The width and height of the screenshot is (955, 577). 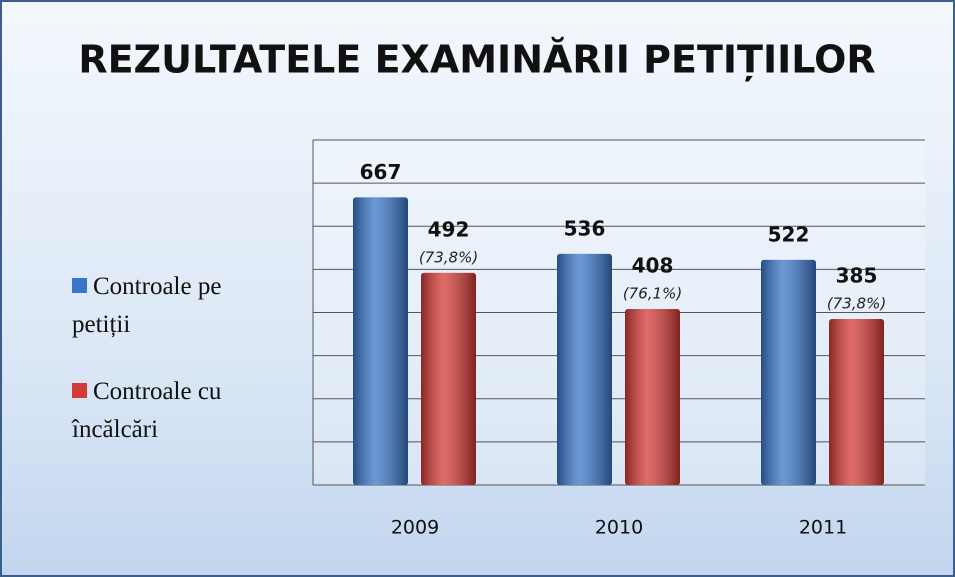 I want to click on data-label: 408, so click(x=653, y=266).